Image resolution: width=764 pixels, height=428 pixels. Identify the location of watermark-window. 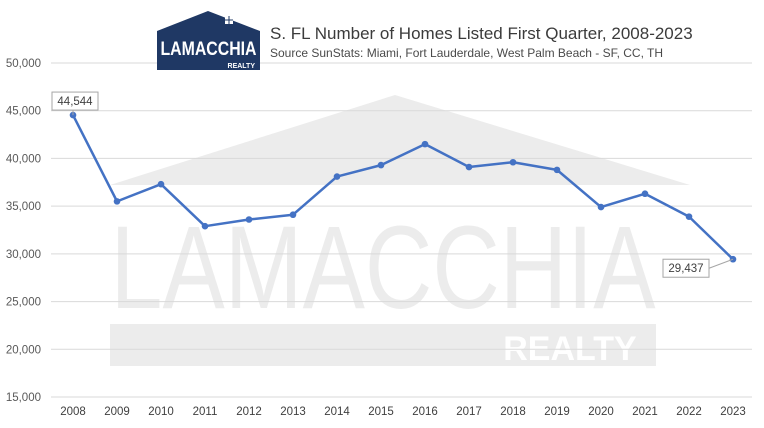
(491, 138).